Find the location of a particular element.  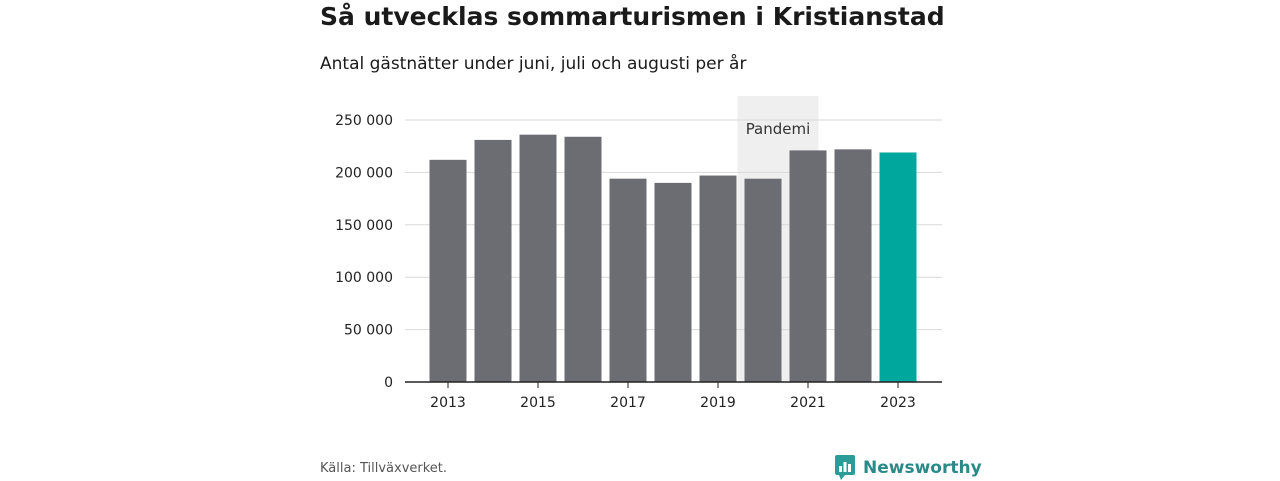

y-tick-label: 50 000 is located at coordinates (368, 331).